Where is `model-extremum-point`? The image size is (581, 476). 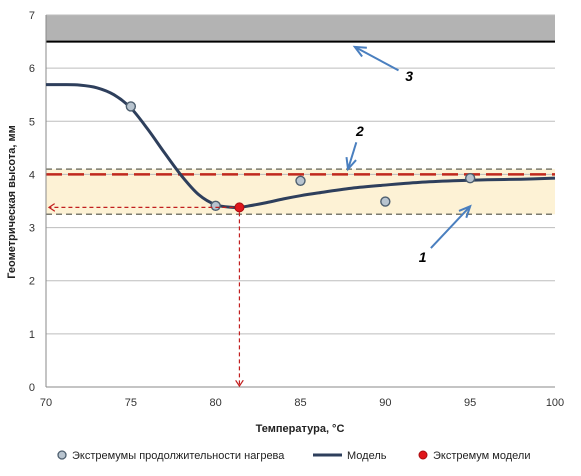 model-extremum-point is located at coordinates (239, 207).